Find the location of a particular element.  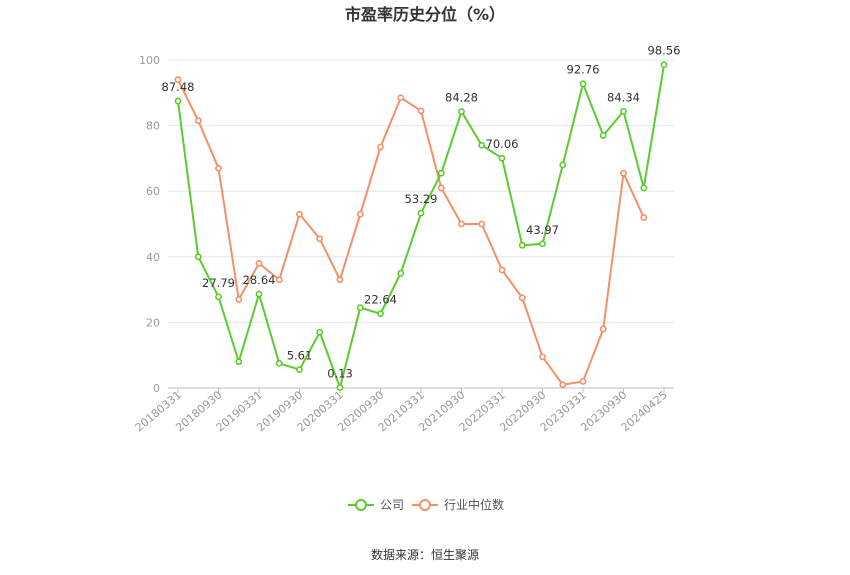

legend: 公司 行业中位数 is located at coordinates (426, 504).